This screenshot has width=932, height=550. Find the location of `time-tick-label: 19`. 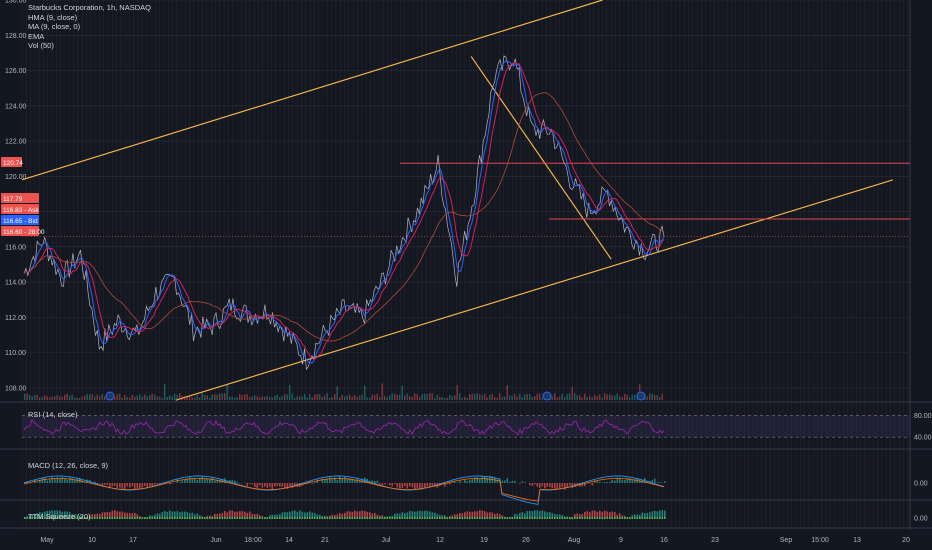

time-tick-label: 19 is located at coordinates (484, 540).